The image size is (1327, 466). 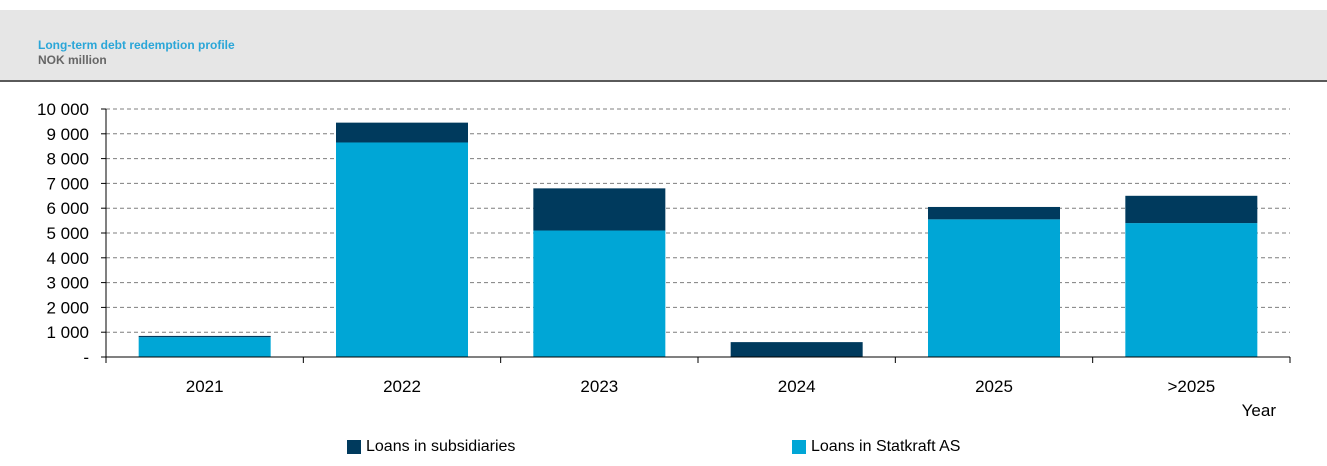 What do you see at coordinates (67, 307) in the screenshot?
I see `y-tick-label: 2 000` at bounding box center [67, 307].